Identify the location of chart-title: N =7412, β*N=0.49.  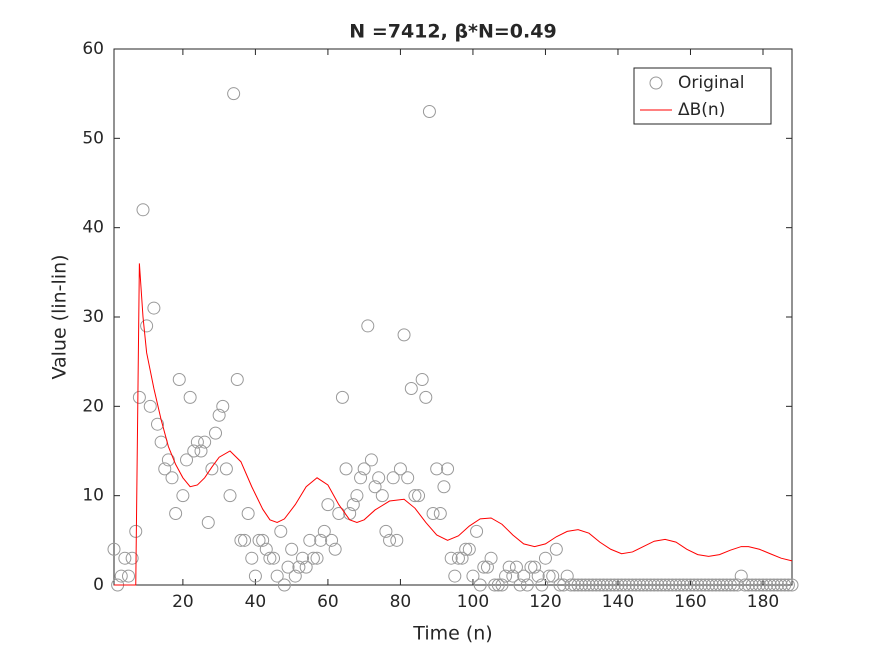
(452, 32).